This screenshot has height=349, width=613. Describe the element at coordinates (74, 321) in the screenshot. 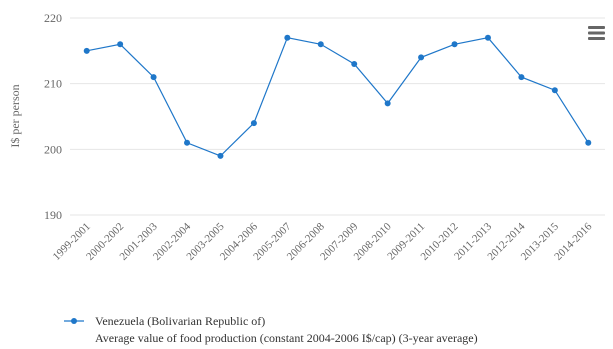

I see `legend-dot-marker` at that location.